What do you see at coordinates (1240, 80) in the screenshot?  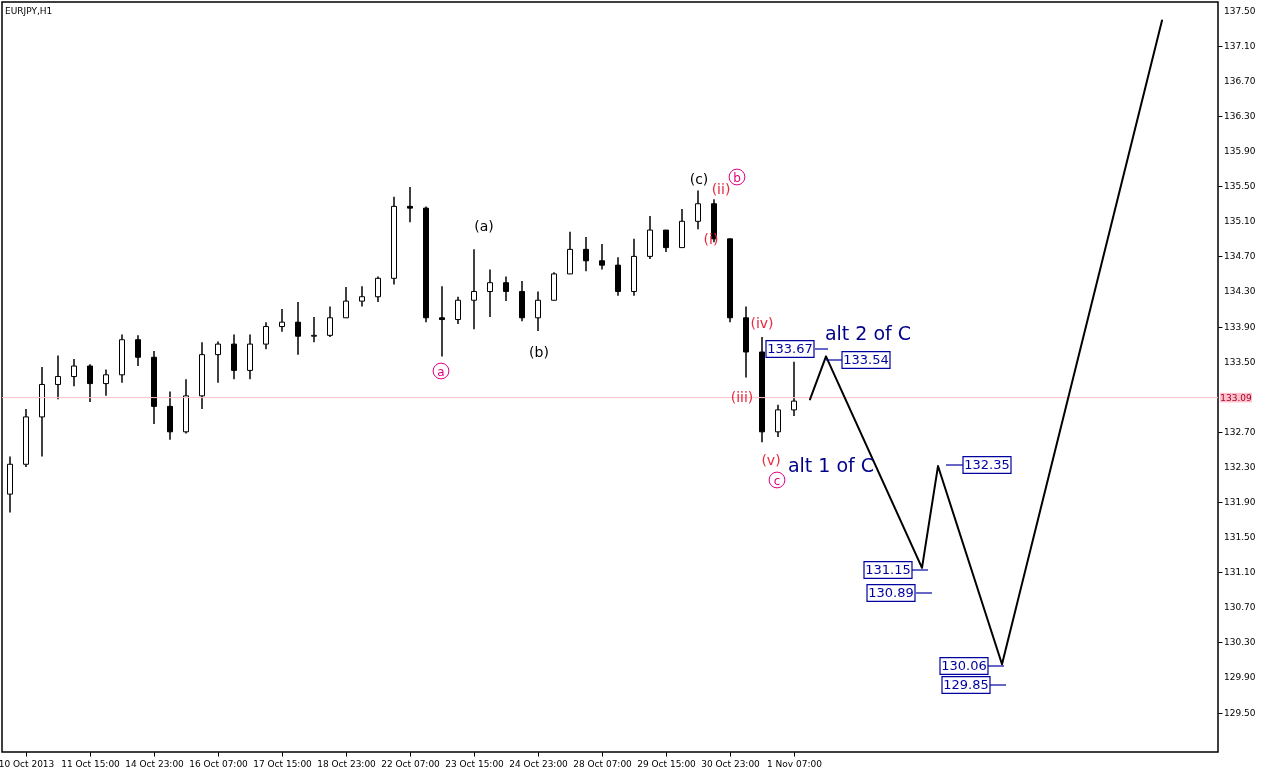 I see `y-tick-label: 136.70` at bounding box center [1240, 80].